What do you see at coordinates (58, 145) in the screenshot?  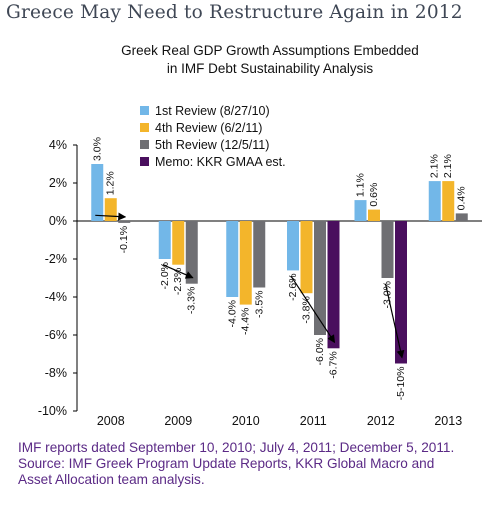 I see `y-tick-label: 4%` at bounding box center [58, 145].